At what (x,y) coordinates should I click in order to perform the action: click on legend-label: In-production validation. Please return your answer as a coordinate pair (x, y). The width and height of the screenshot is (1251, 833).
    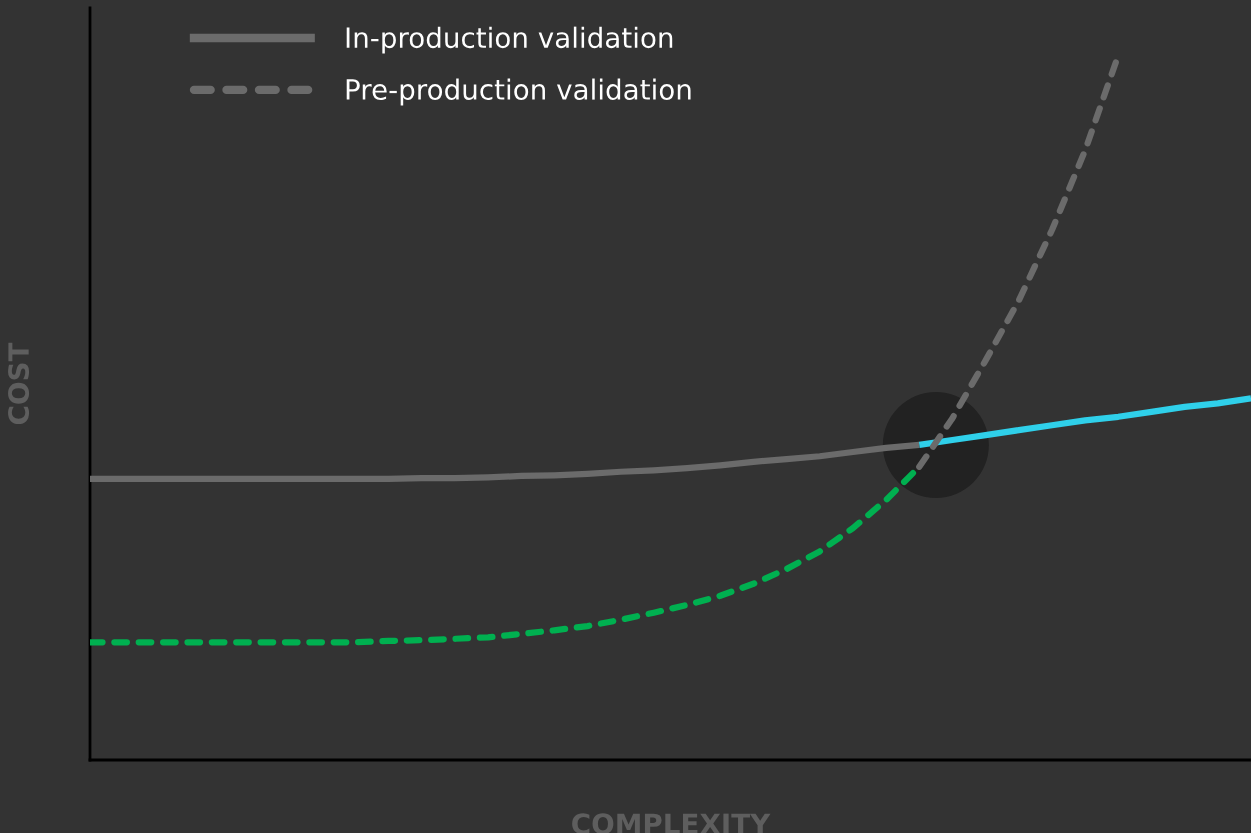
    Looking at the image, I should click on (509, 40).